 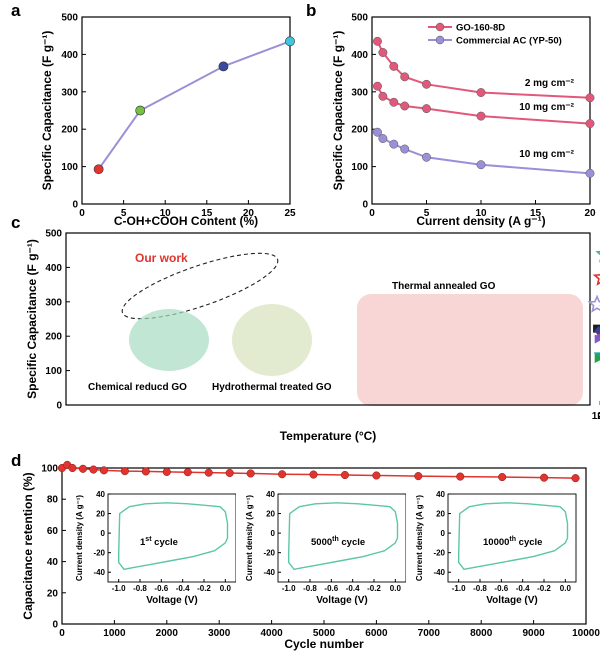 What do you see at coordinates (53, 562) in the screenshot?
I see `panel-d-ytick-label: 40` at bounding box center [53, 562].